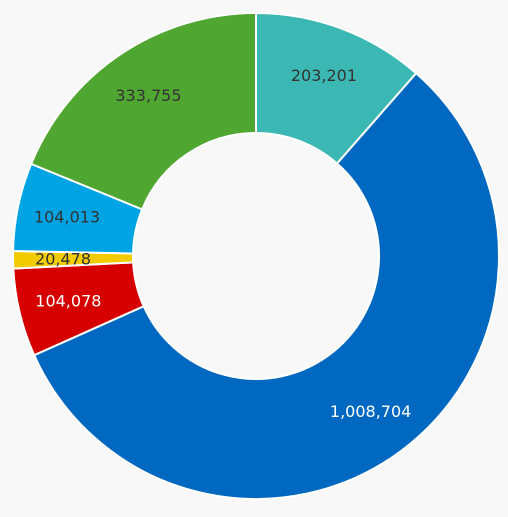 The image size is (508, 517). Describe the element at coordinates (63, 259) in the screenshot. I see `slice-value-label-3: 20,478` at that location.